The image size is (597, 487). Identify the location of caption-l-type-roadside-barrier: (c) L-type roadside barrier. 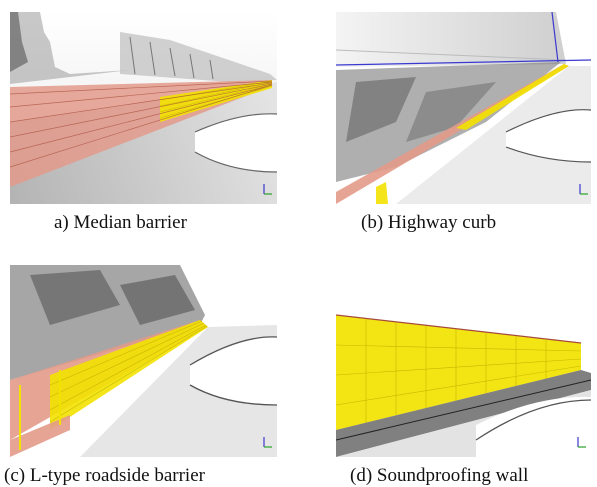
(104, 475).